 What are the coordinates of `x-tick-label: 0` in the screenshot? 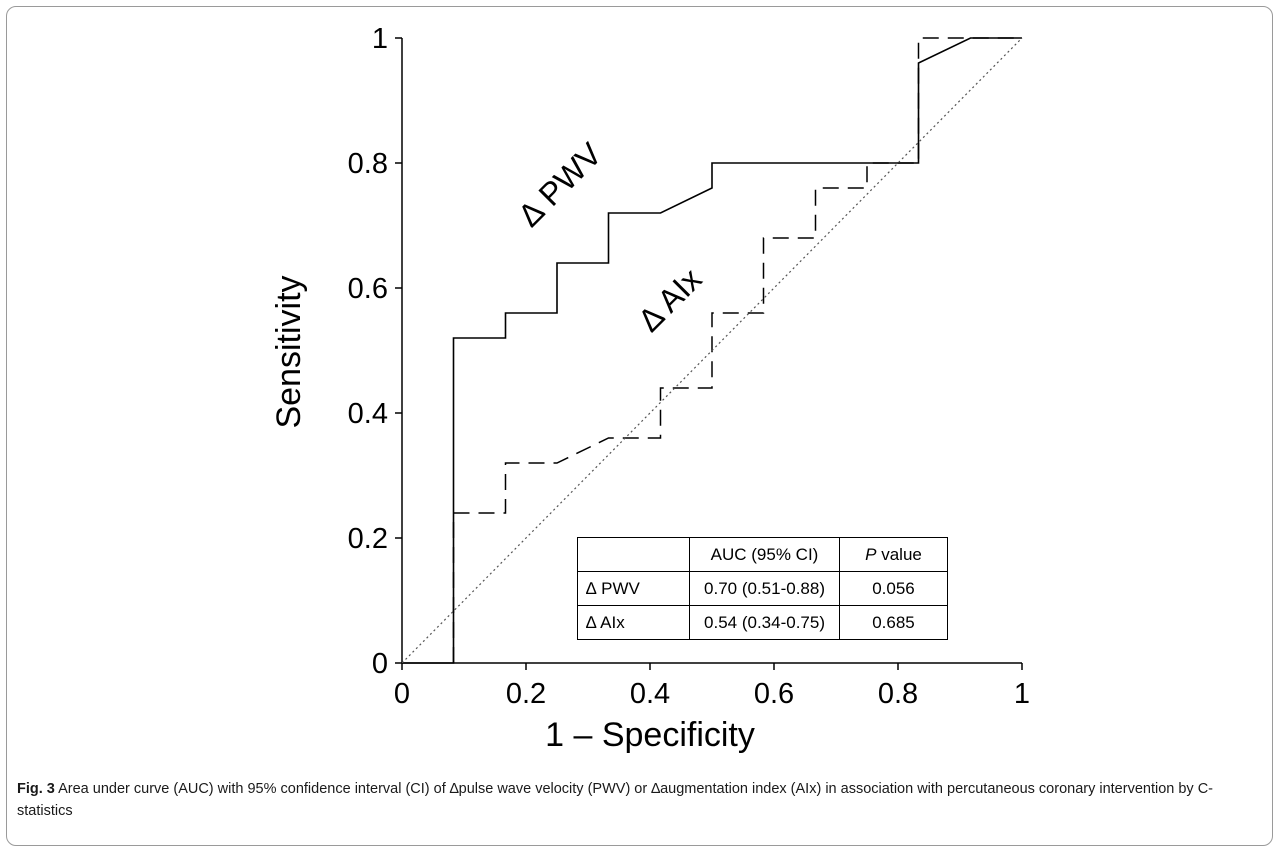 It's located at (402, 694).